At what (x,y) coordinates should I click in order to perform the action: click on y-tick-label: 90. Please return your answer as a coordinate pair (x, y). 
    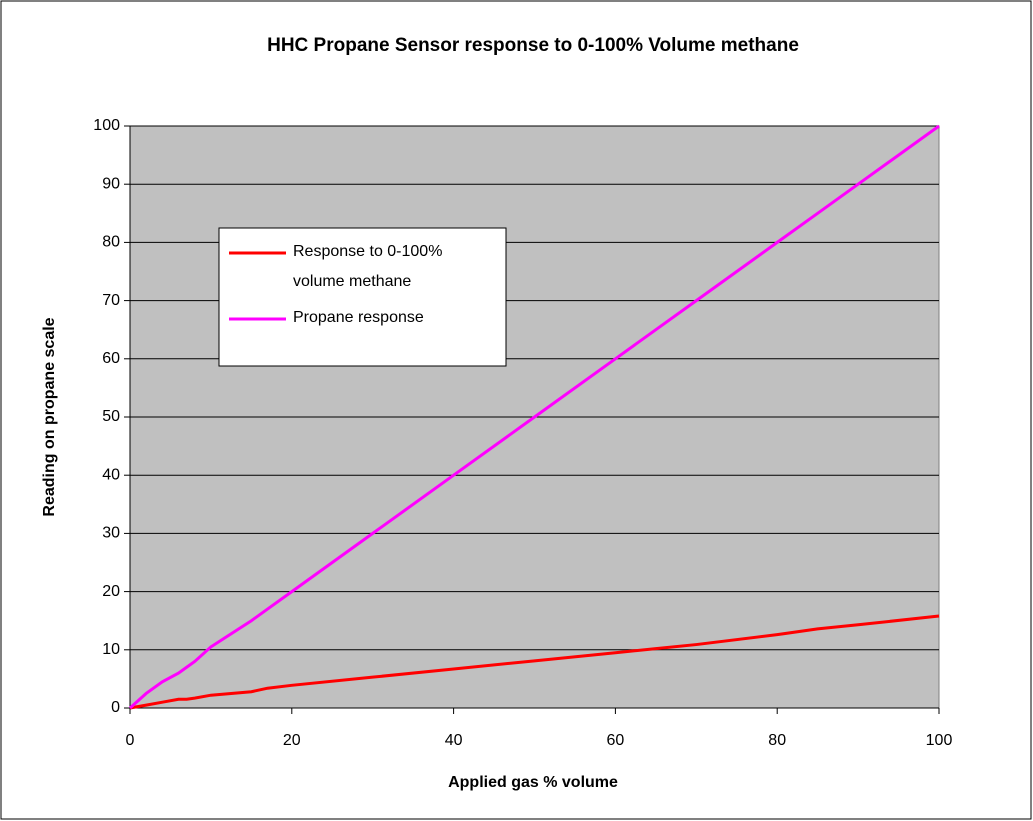
    Looking at the image, I should click on (111, 183).